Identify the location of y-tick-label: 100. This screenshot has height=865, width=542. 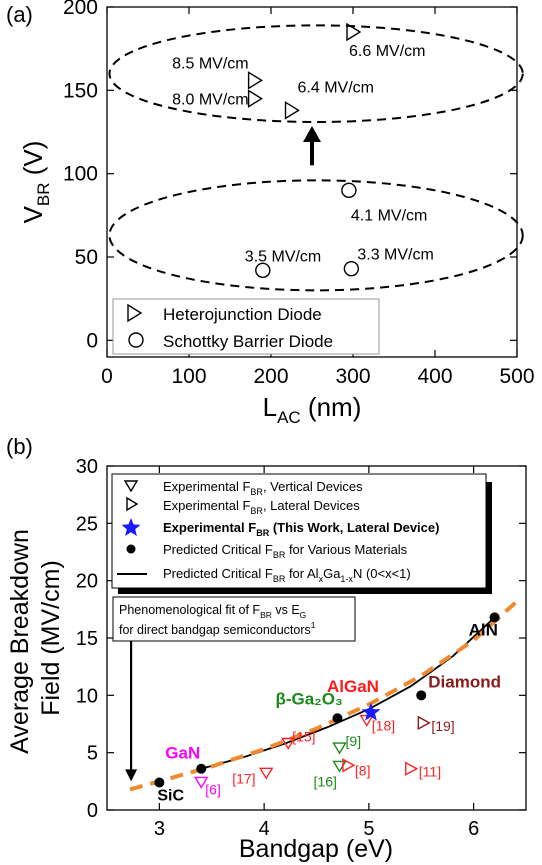
(80, 174).